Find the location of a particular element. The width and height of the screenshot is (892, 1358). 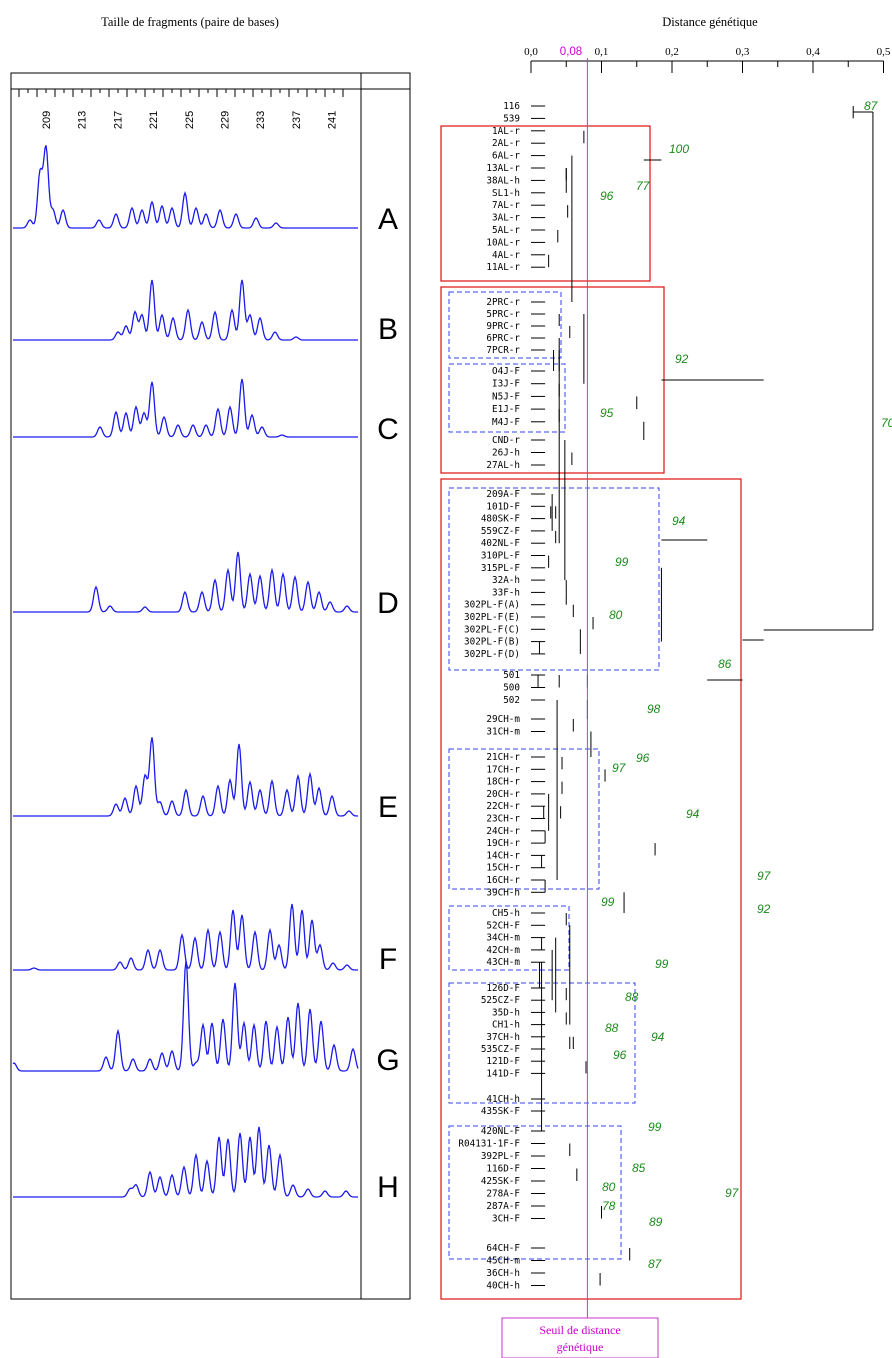

profile-trace-E is located at coordinates (185, 777).